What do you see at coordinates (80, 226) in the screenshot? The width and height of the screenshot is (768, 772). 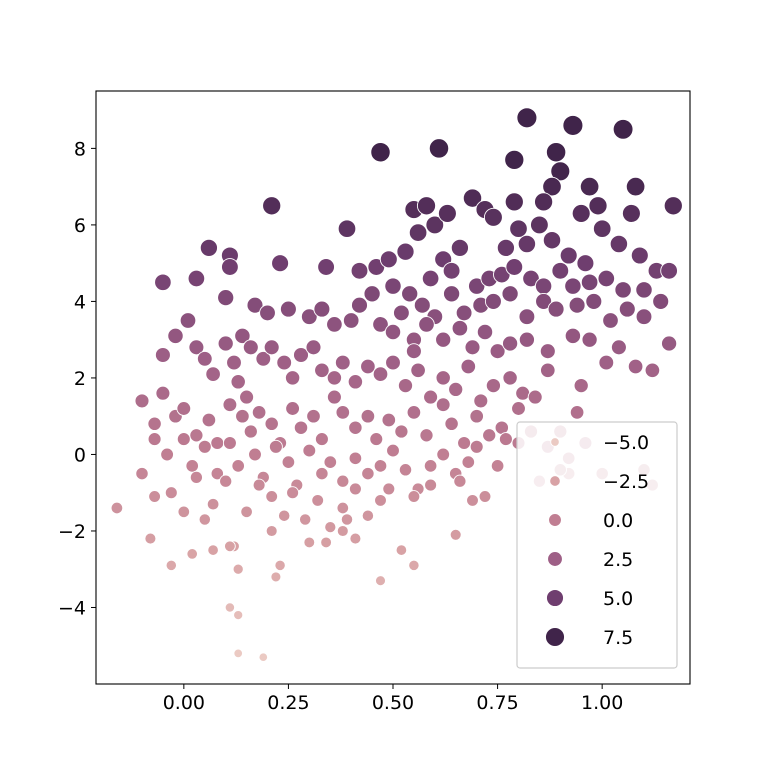 I see `y-tick-label: 6` at bounding box center [80, 226].